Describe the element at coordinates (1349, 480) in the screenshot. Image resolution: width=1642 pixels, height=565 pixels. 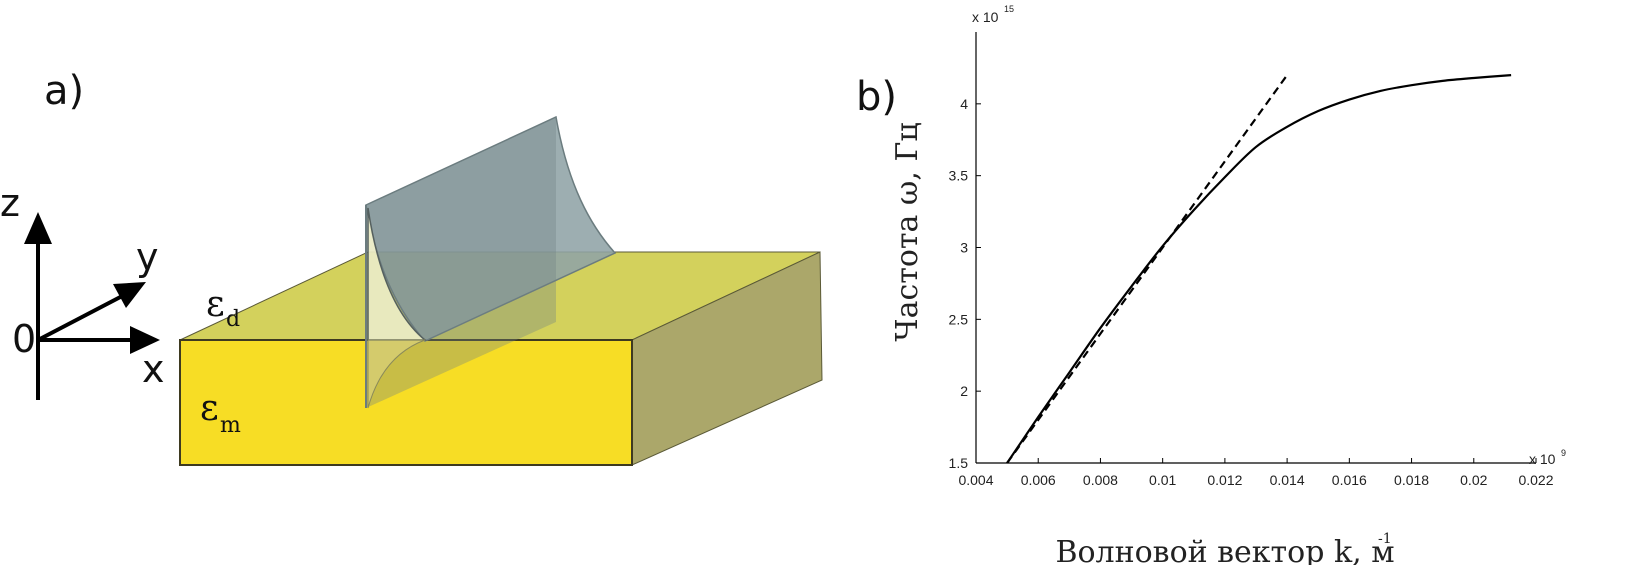
I see `x-tick-label: 0.016` at that location.